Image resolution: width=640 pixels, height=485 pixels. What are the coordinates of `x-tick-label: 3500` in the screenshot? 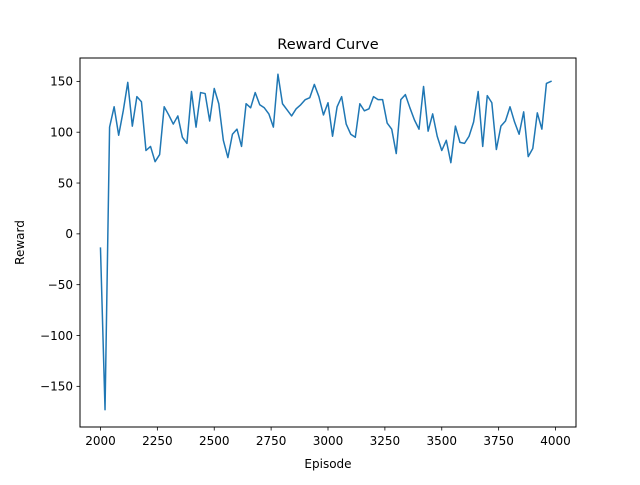 It's located at (441, 441).